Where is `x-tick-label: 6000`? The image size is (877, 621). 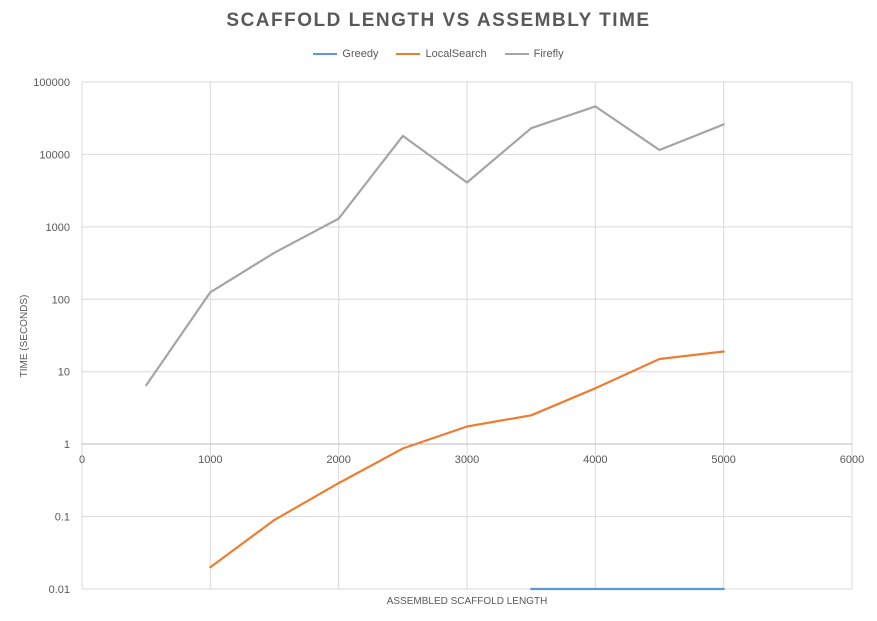 x-tick-label: 6000 is located at coordinates (852, 460).